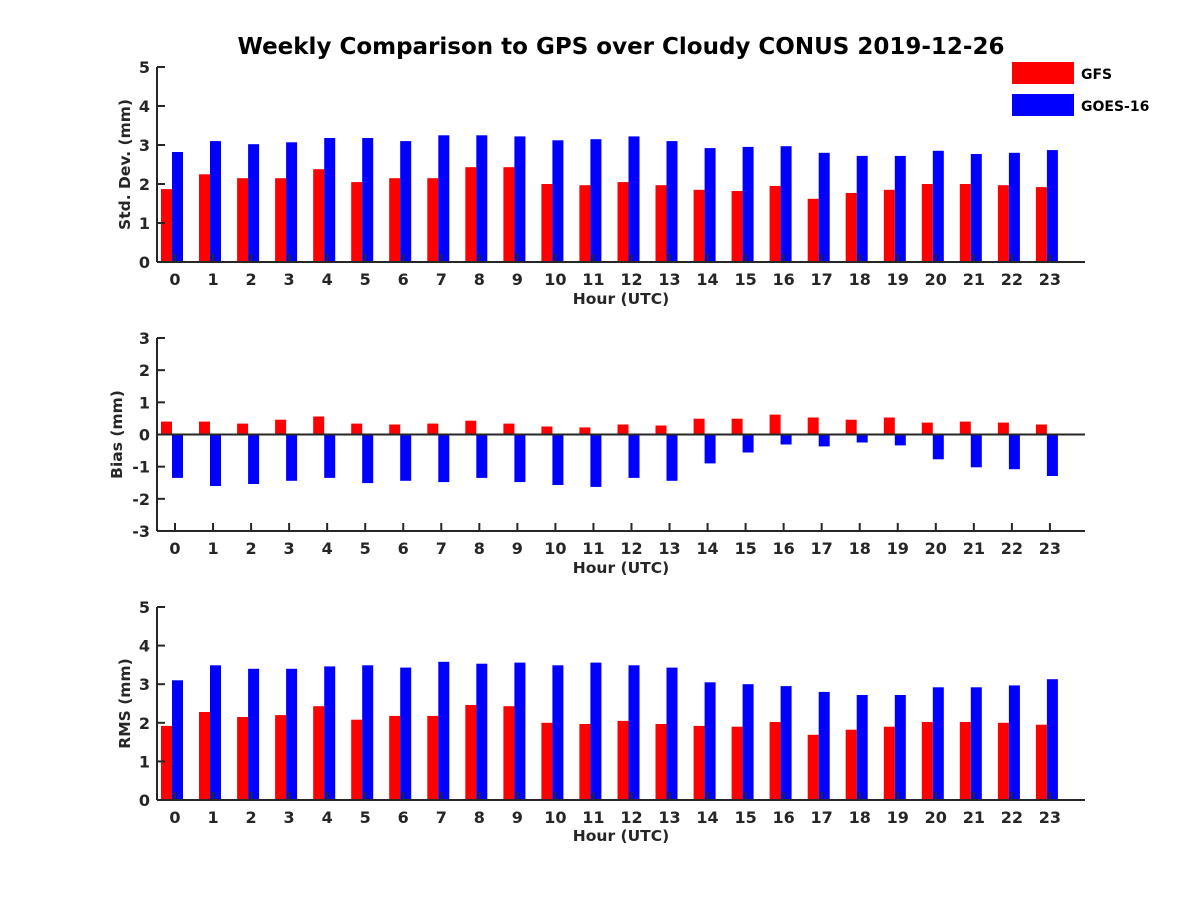 This screenshot has height=900, width=1200. I want to click on y-tick-label: 2, so click(144, 184).